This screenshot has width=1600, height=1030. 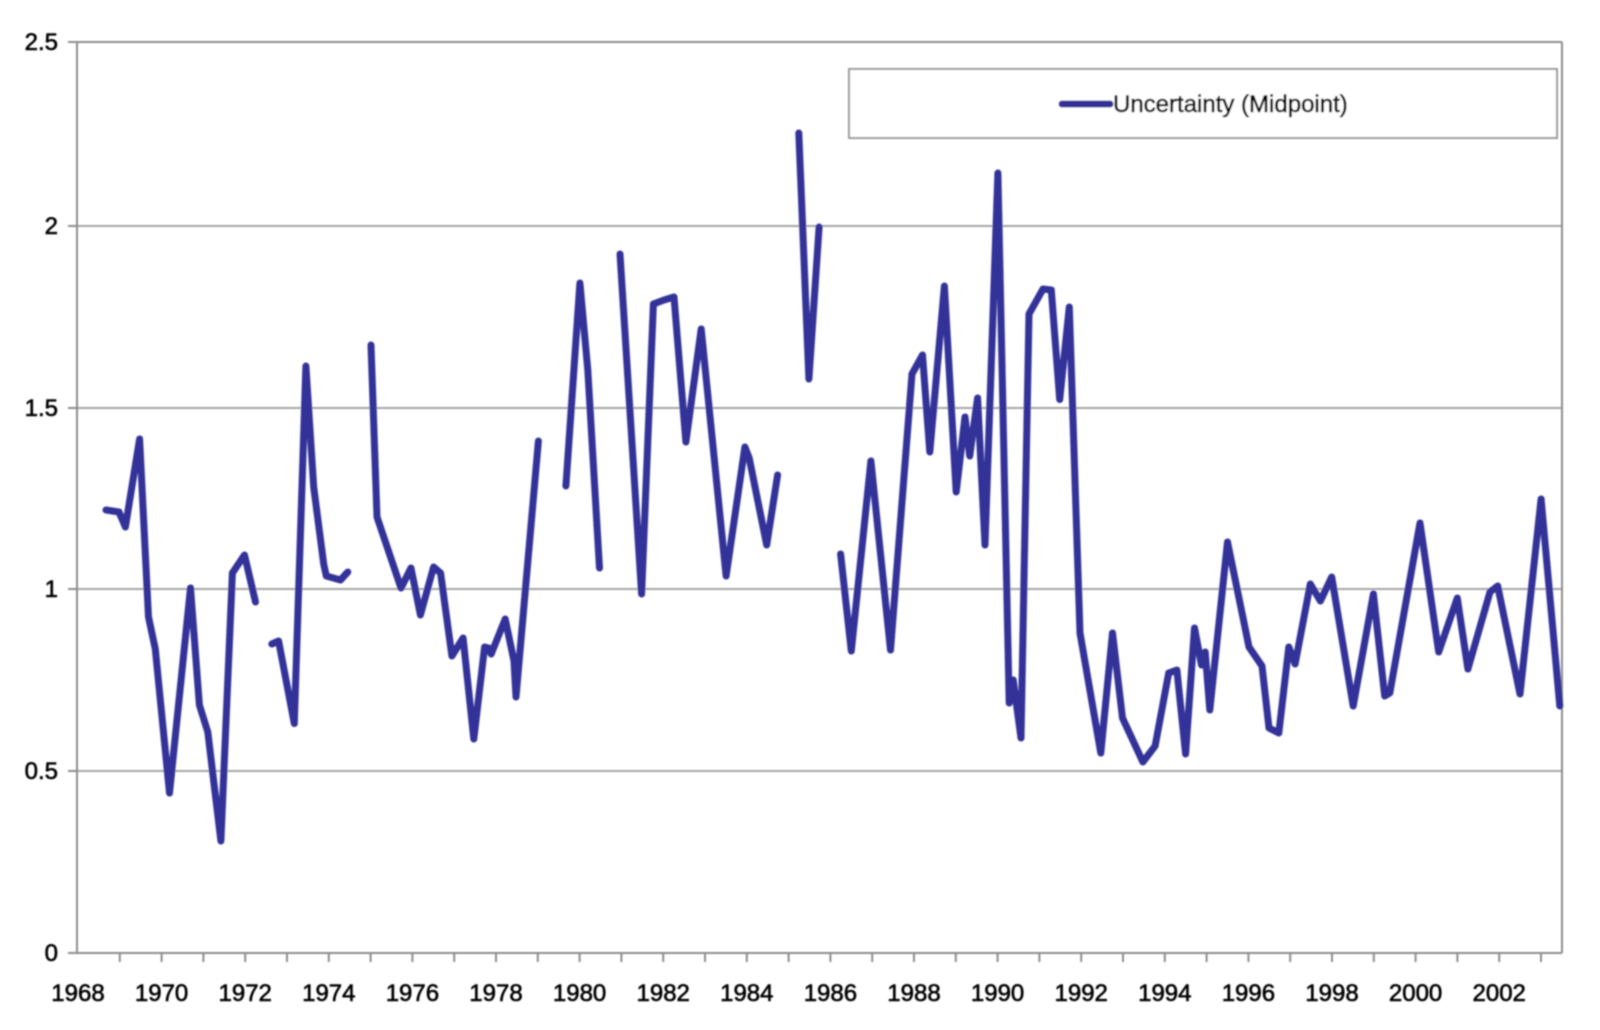 What do you see at coordinates (579, 993) in the screenshot?
I see `svg-text: 1980` at bounding box center [579, 993].